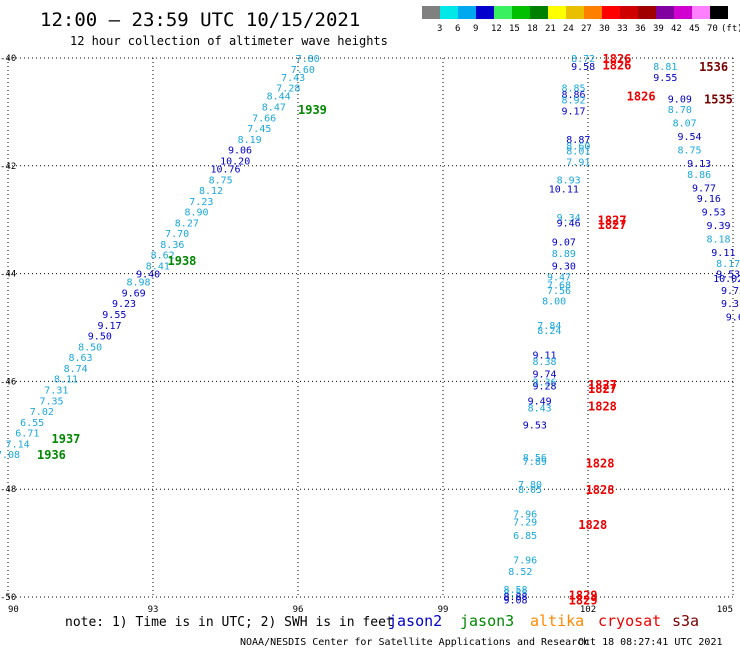  What do you see at coordinates (612, 225) in the screenshot?
I see `time-label: 1827` at bounding box center [612, 225].